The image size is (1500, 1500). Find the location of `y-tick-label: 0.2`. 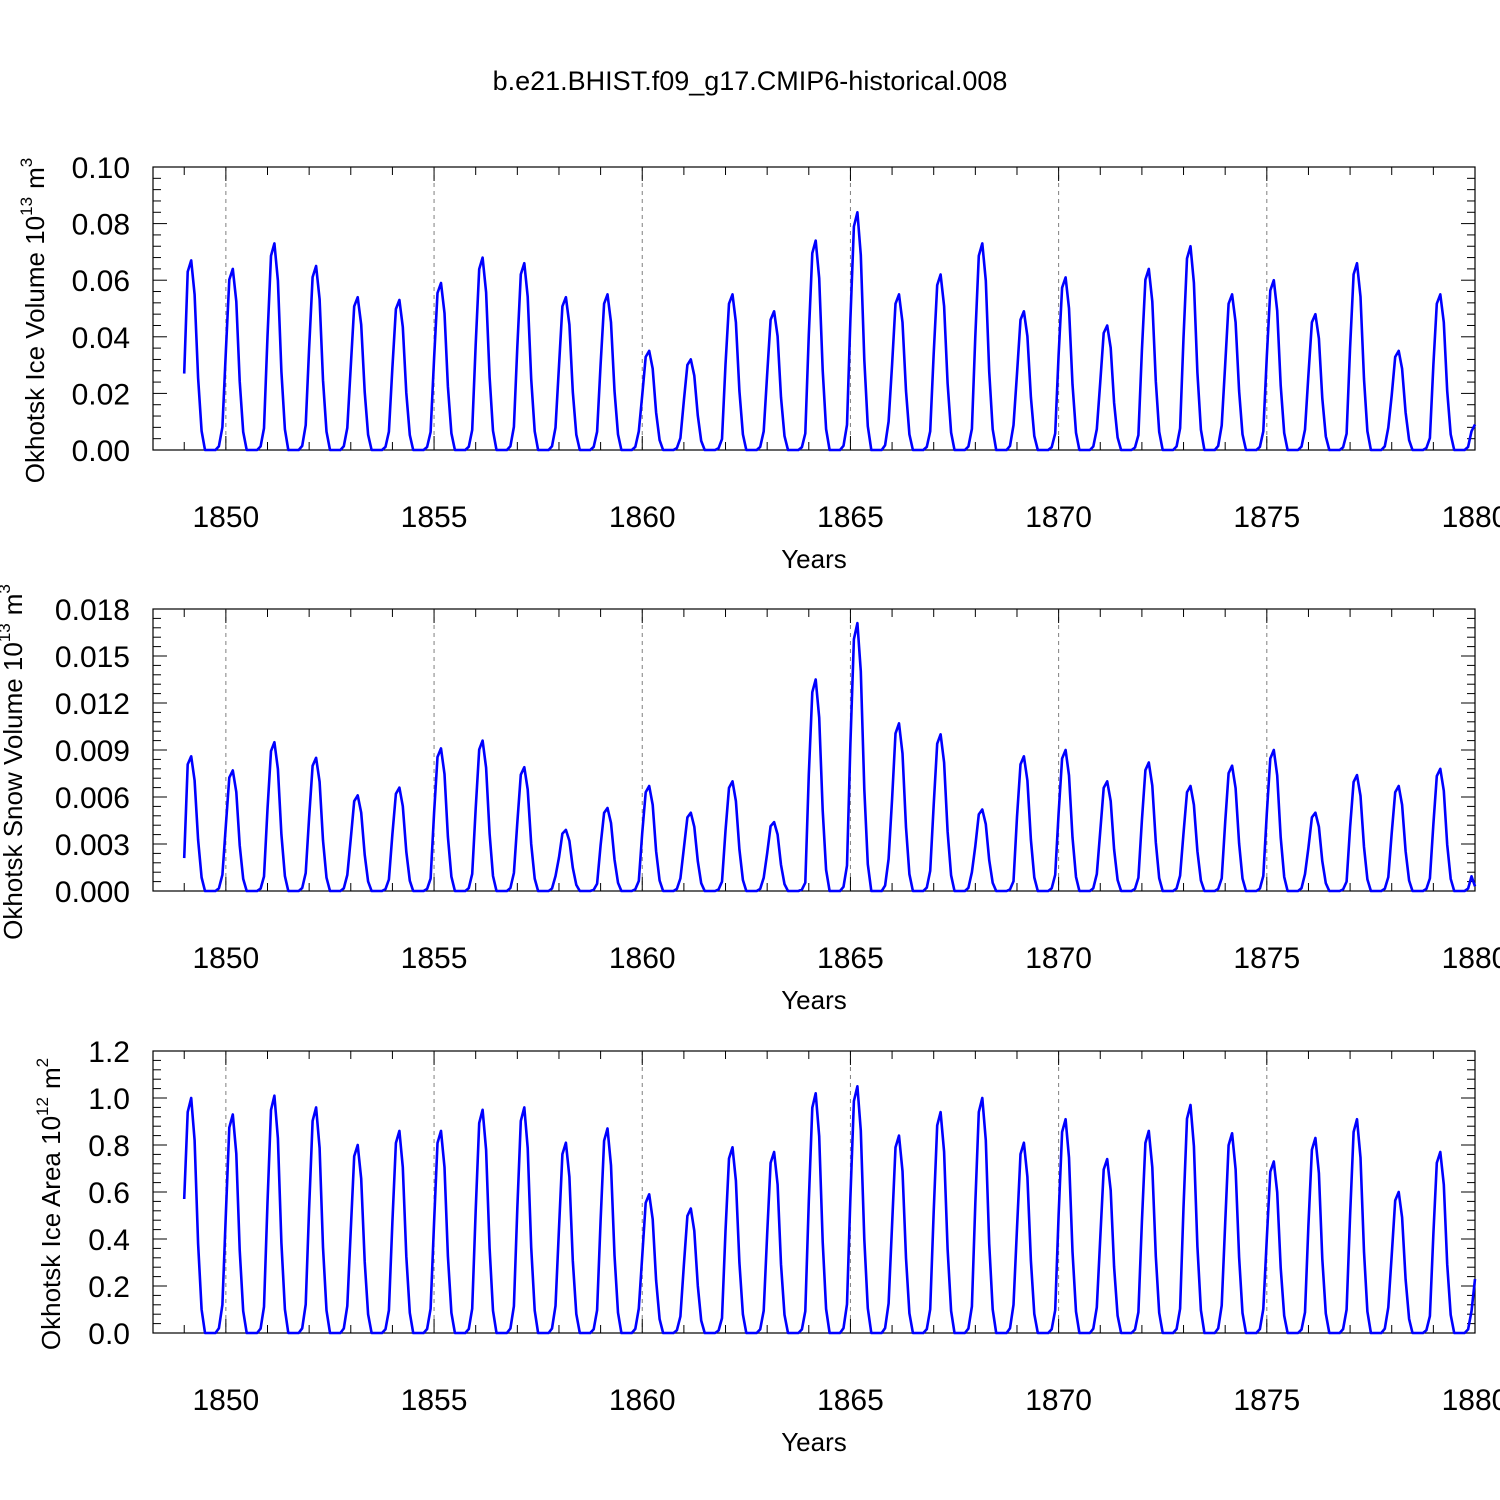

y-tick-label: 0.2 is located at coordinates (109, 1287).